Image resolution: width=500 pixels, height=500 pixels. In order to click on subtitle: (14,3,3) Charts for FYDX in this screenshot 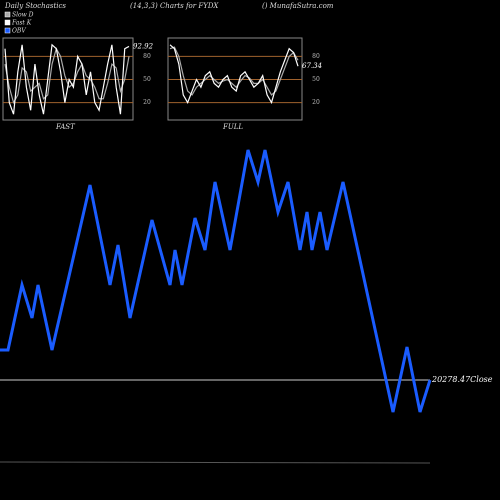, I will do `click(174, 6)`.